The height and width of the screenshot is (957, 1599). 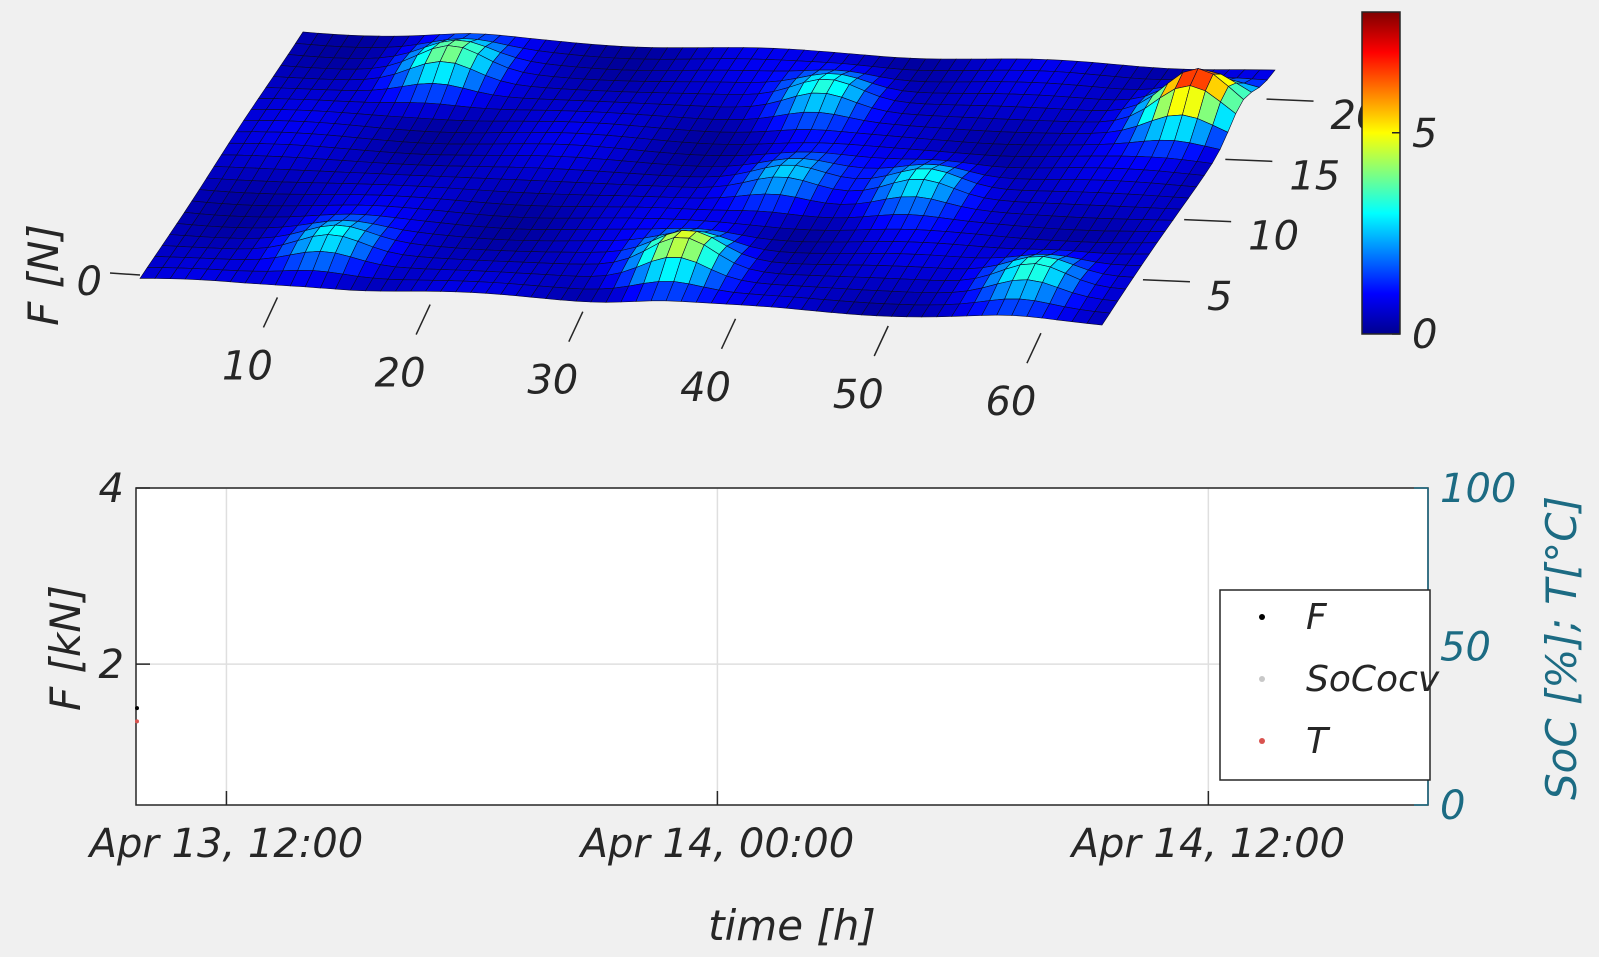 What do you see at coordinates (89, 282) in the screenshot?
I see `z-tick-label: 0` at bounding box center [89, 282].